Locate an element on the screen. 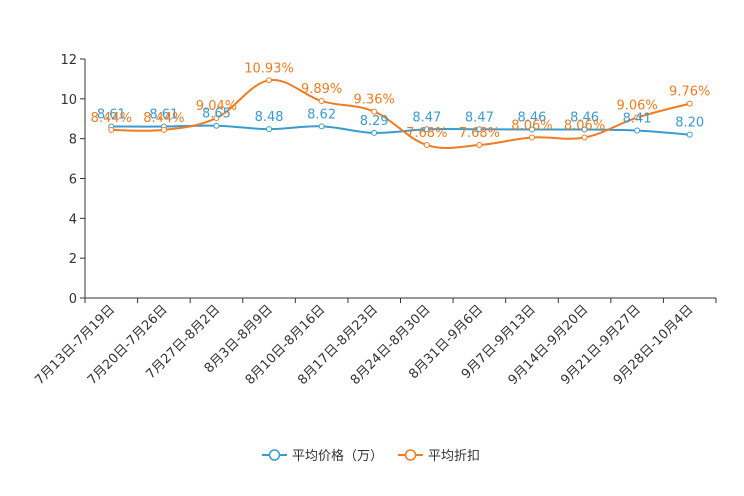 The width and height of the screenshot is (744, 496). data-label: 9.06% is located at coordinates (636, 106).